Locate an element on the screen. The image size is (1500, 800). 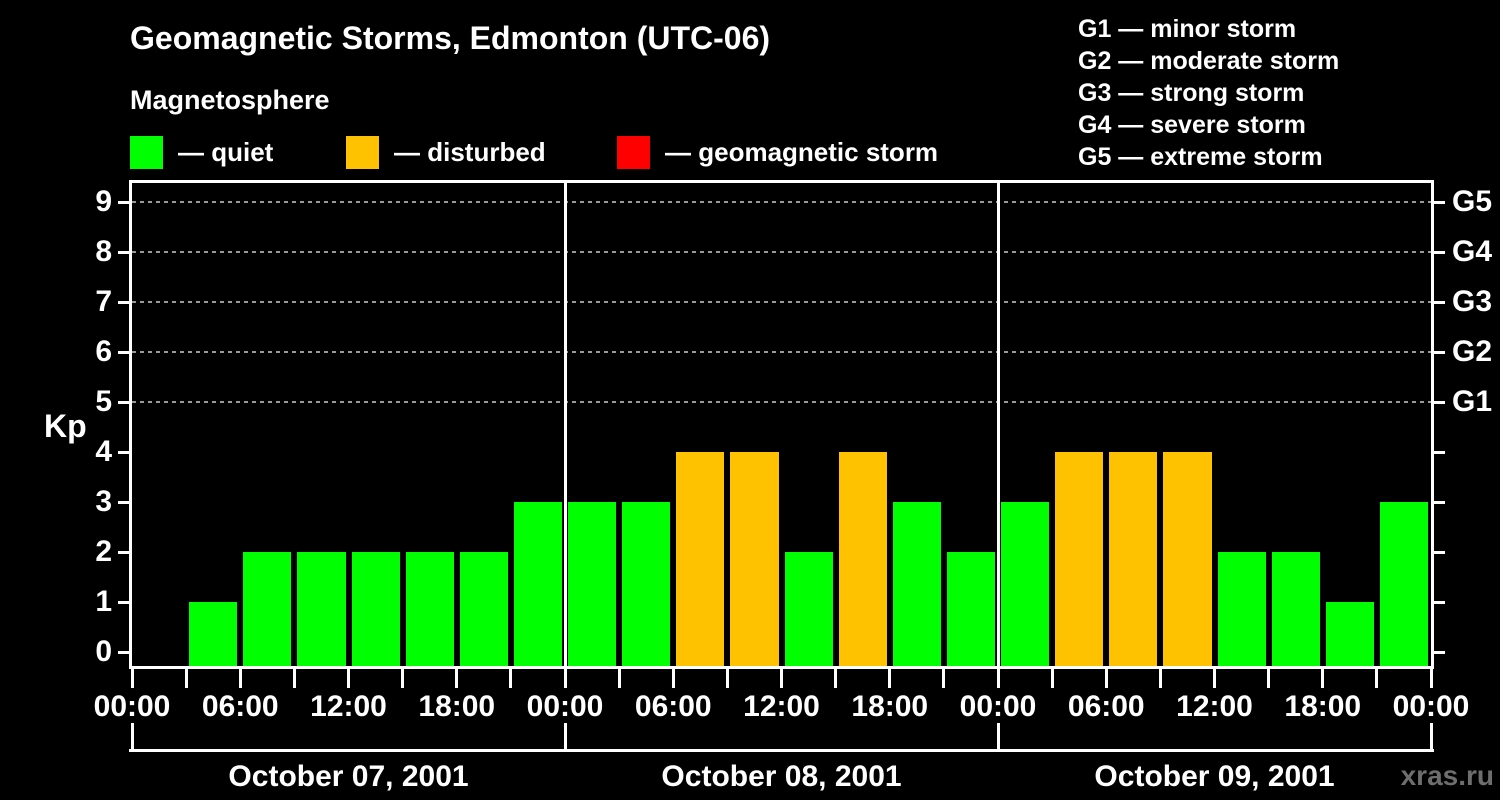
date-label: October 07, 2001 is located at coordinates (348, 776).